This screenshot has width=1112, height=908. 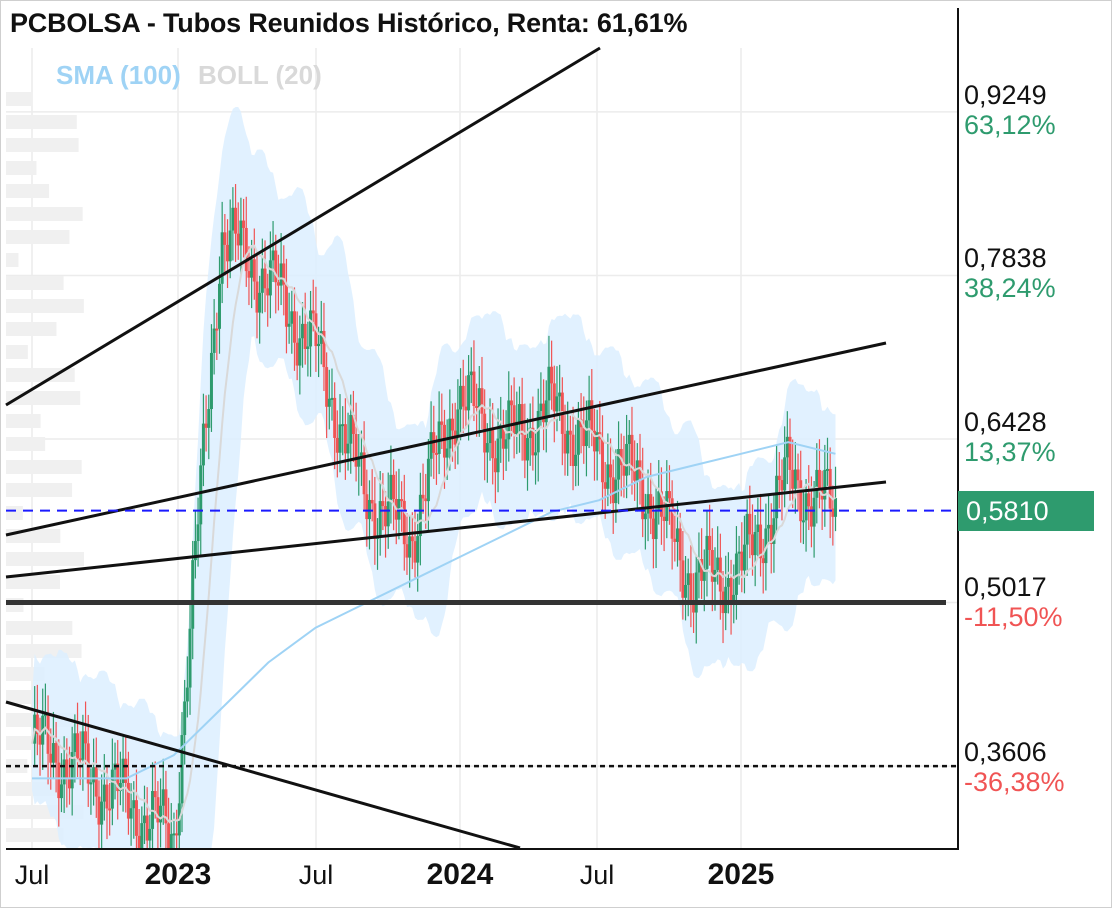 I want to click on legend-sma: SMA (100), so click(x=118, y=75).